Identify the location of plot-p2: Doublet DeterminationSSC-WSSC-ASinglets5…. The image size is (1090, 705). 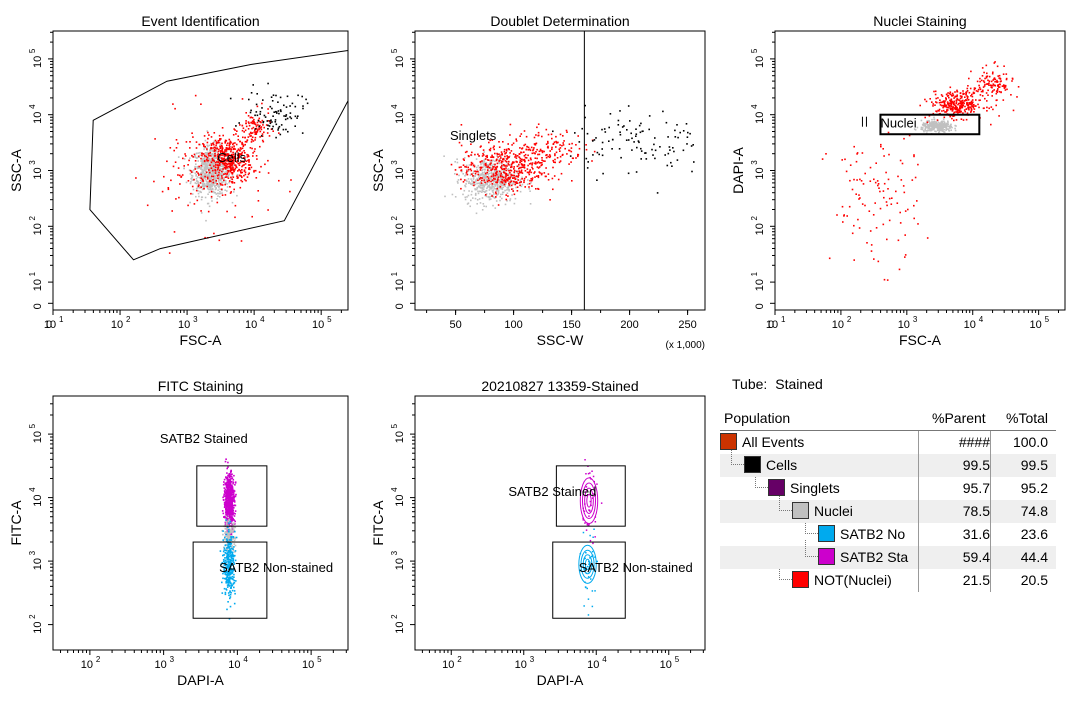
(538, 182).